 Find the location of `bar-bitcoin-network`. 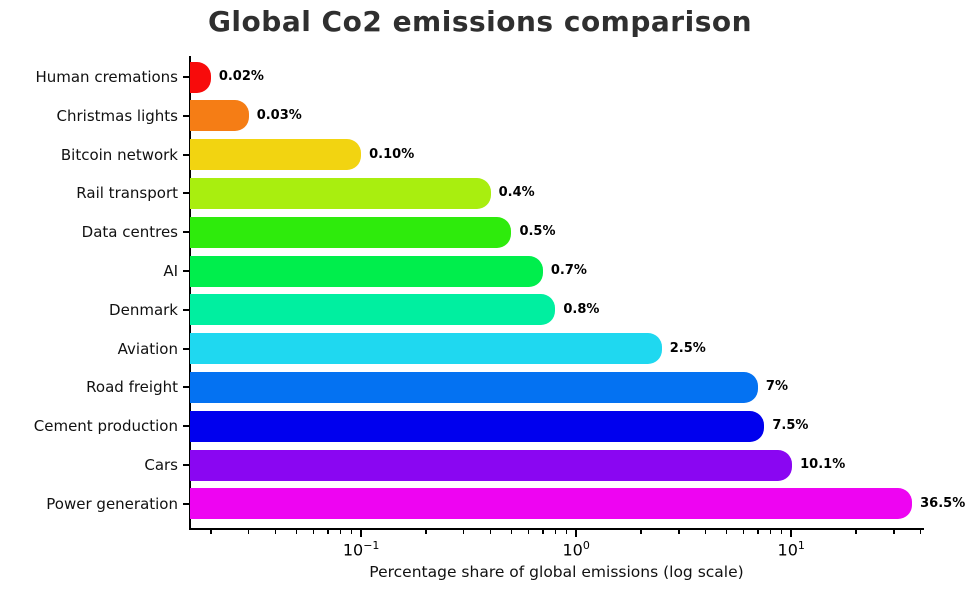

bar-bitcoin-network is located at coordinates (276, 155).